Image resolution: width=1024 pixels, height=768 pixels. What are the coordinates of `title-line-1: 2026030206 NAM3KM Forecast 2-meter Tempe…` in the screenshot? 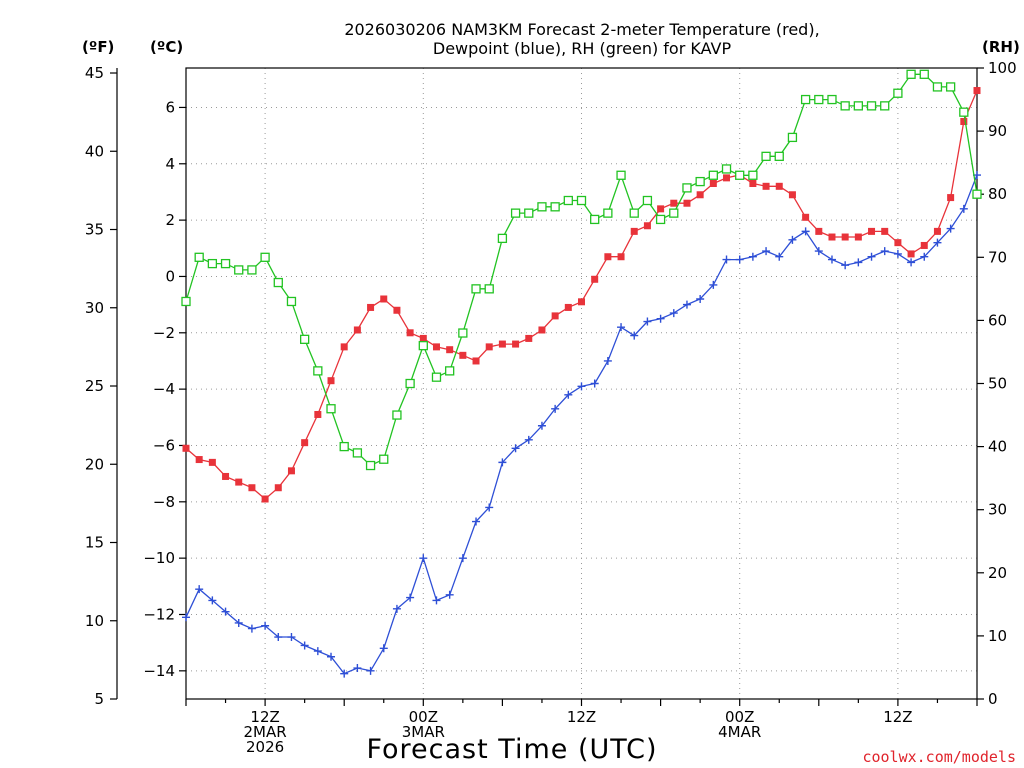 It's located at (581, 29).